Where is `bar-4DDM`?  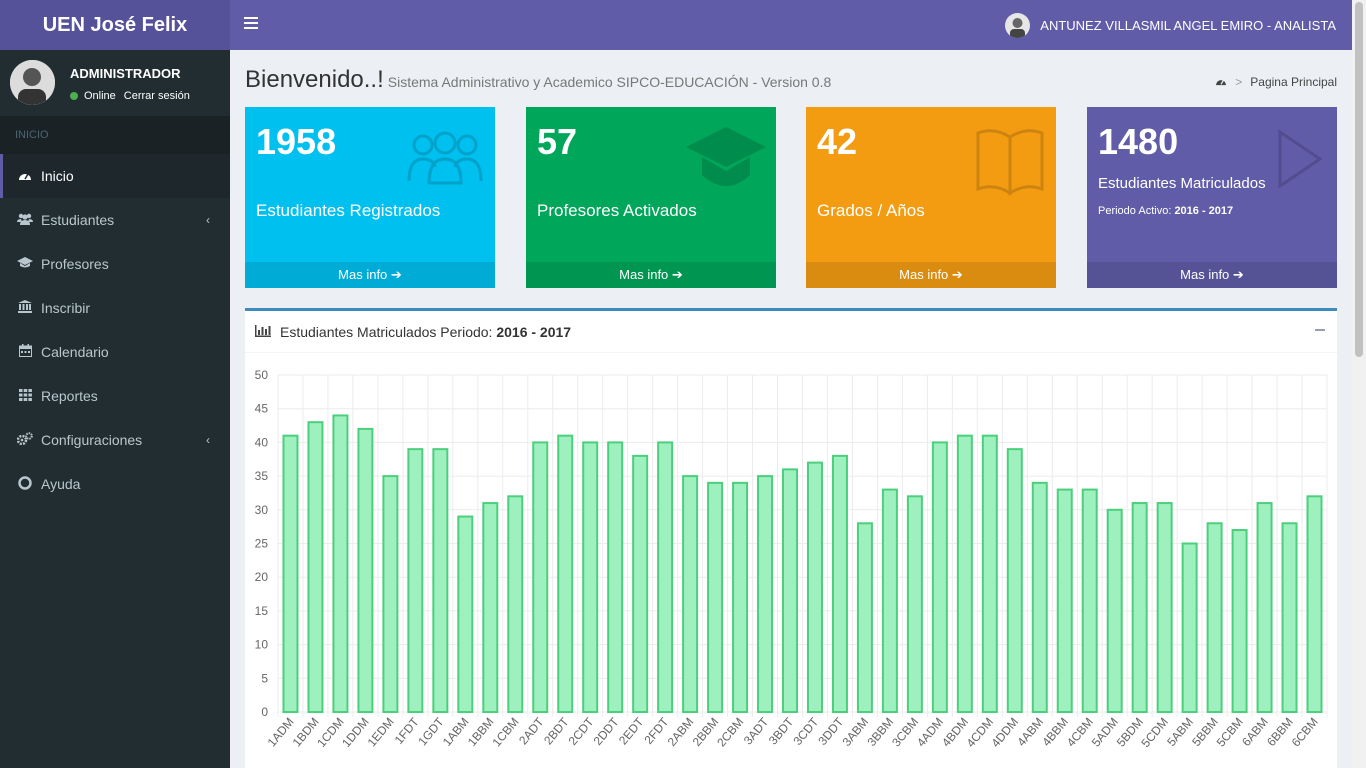 bar-4DDM is located at coordinates (1014, 580).